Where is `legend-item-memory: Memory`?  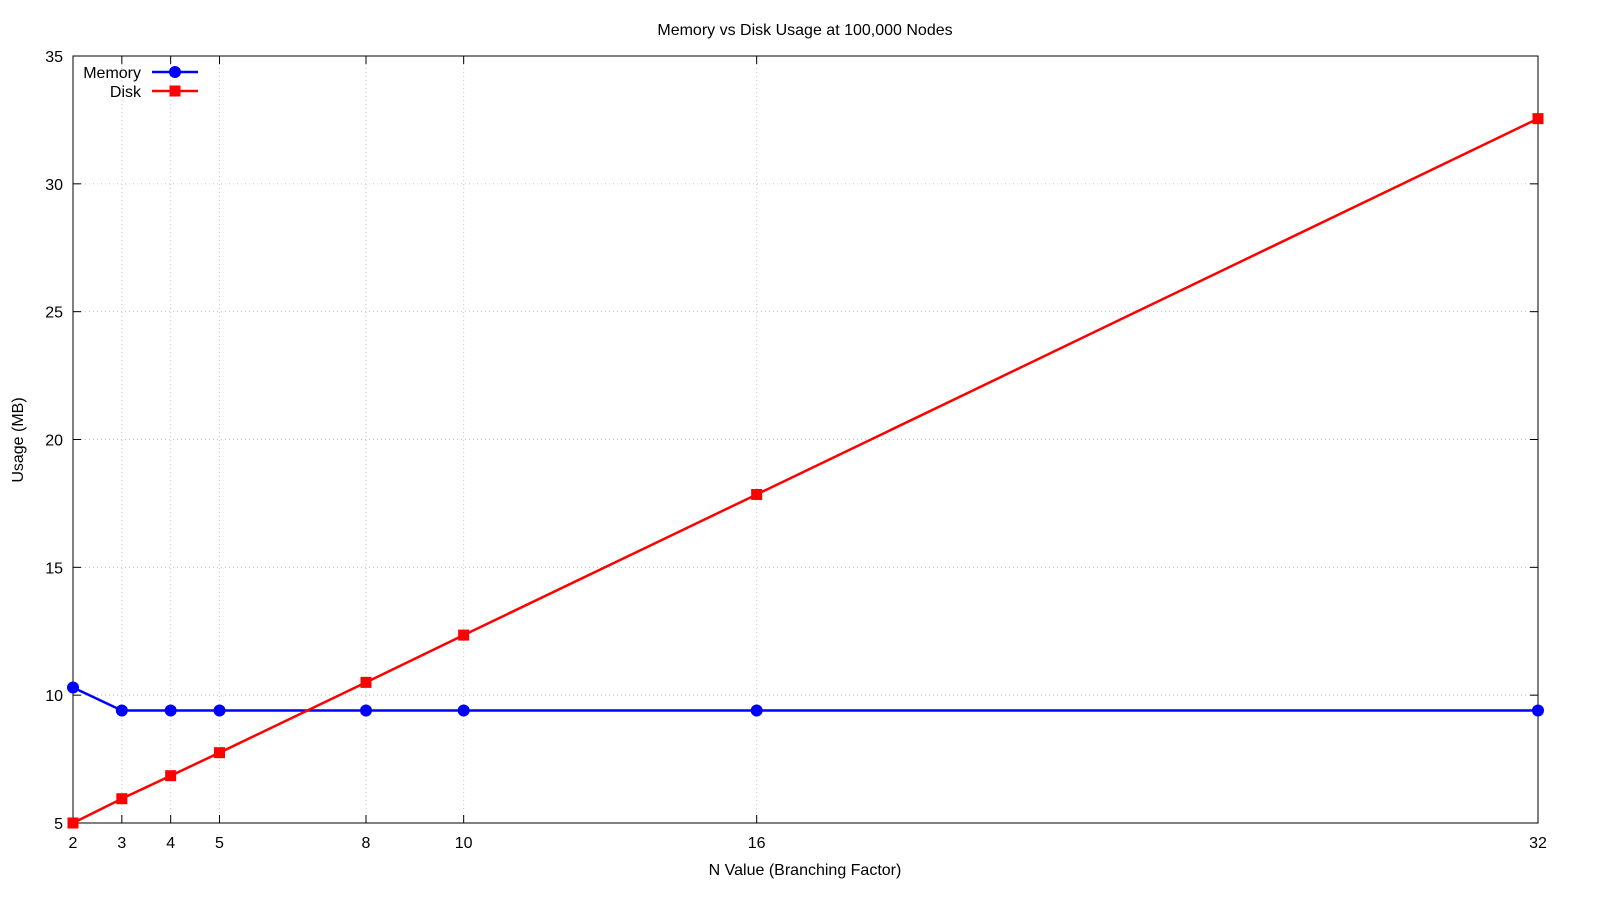 legend-item-memory: Memory is located at coordinates (140, 73).